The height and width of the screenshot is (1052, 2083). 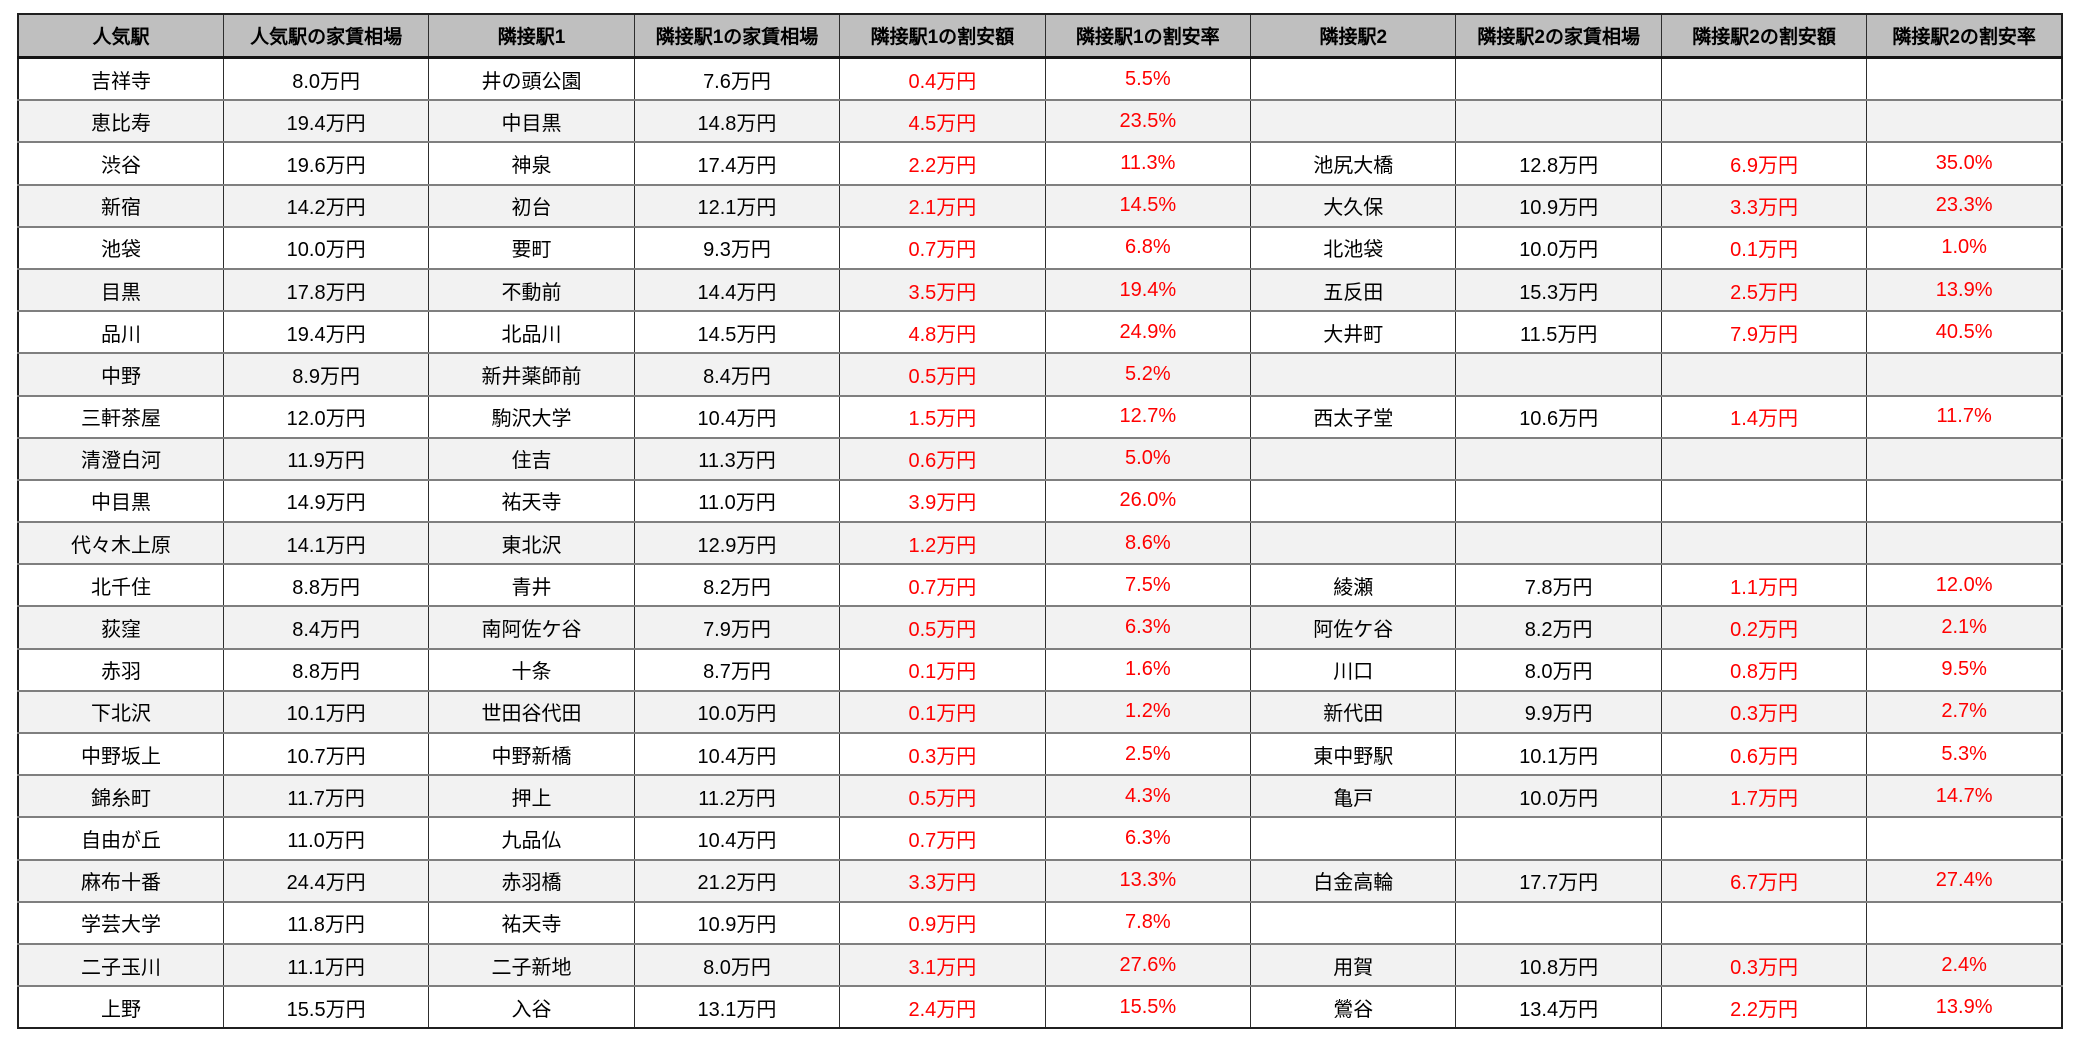 What do you see at coordinates (1148, 416) in the screenshot?
I see `cell: 12.7%` at bounding box center [1148, 416].